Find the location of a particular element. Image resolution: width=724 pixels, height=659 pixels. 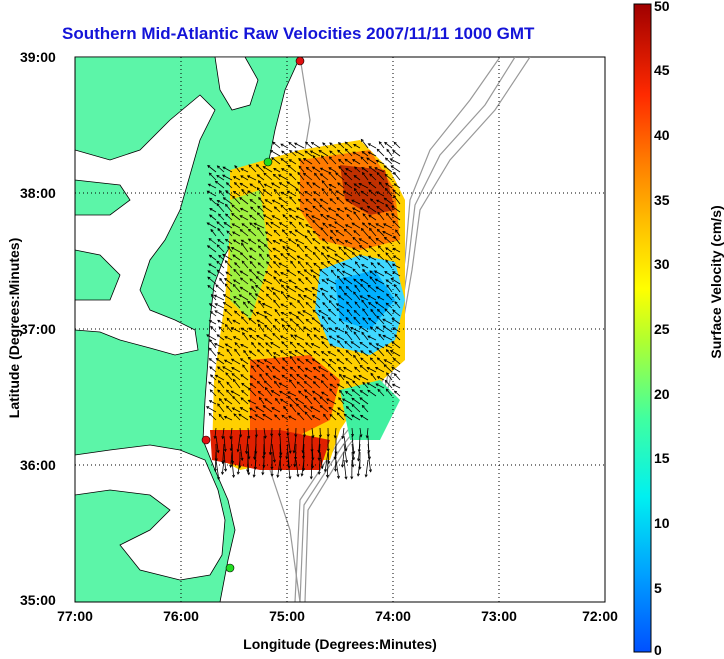

x-axis-label: Longitude (Degrees:Minutes) is located at coordinates (340, 644).